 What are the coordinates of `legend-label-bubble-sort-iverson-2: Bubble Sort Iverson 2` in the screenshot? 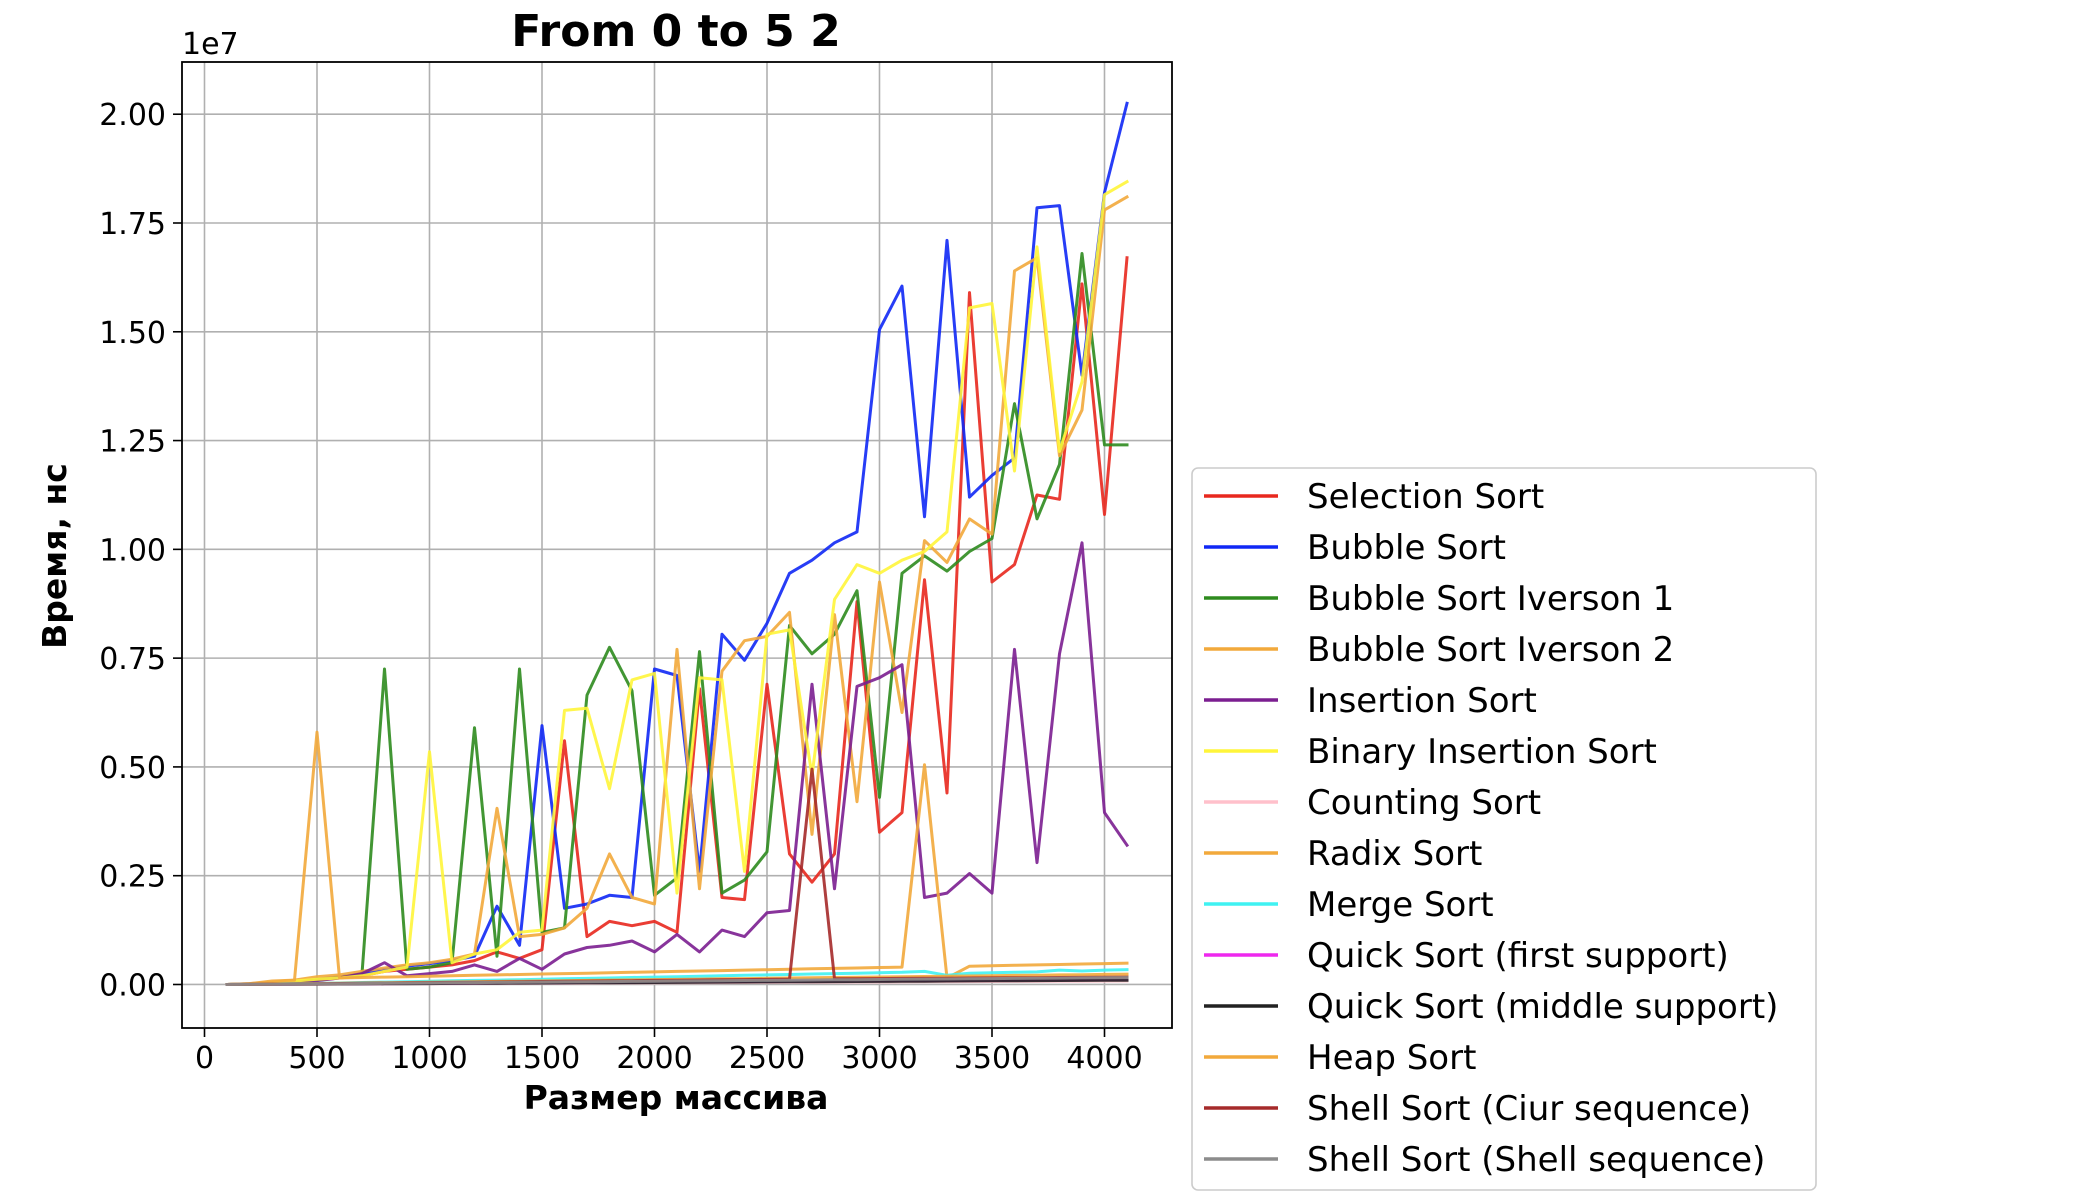 It's located at (1490, 650).